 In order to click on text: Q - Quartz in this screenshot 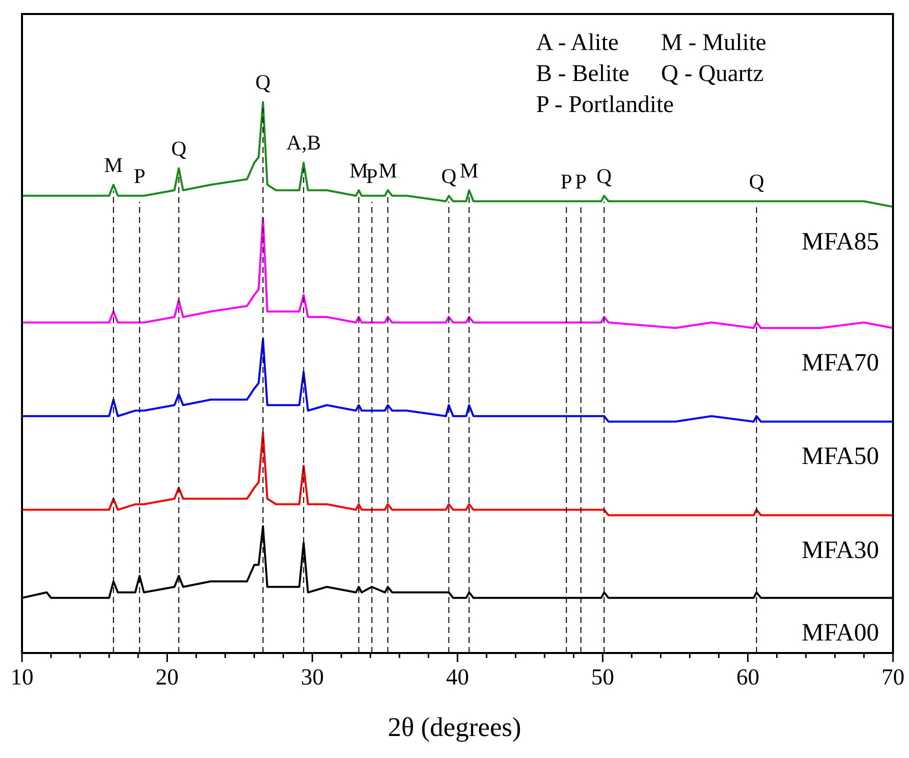, I will do `click(713, 74)`.